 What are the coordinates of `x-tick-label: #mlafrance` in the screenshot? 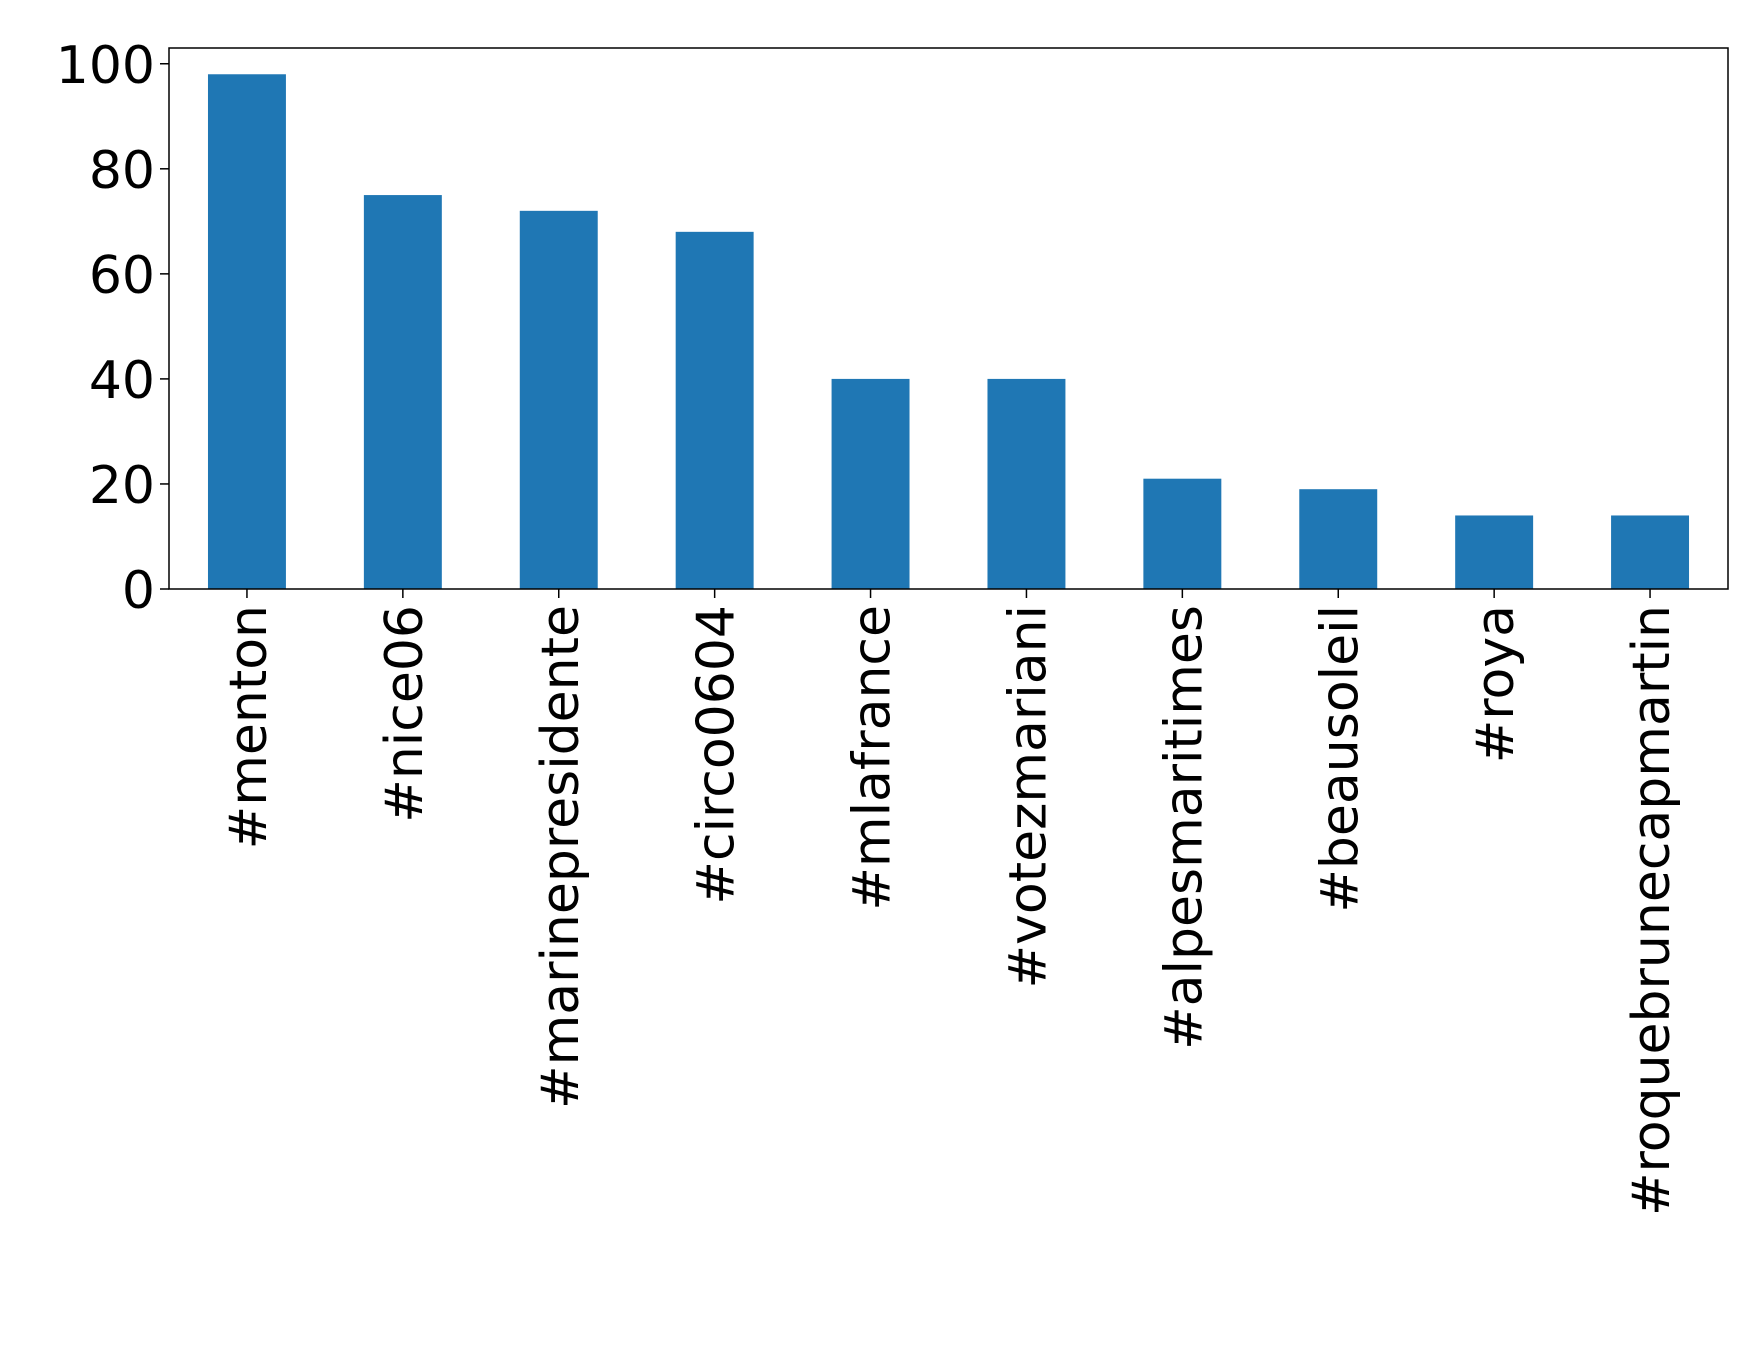 It's located at (873, 758).